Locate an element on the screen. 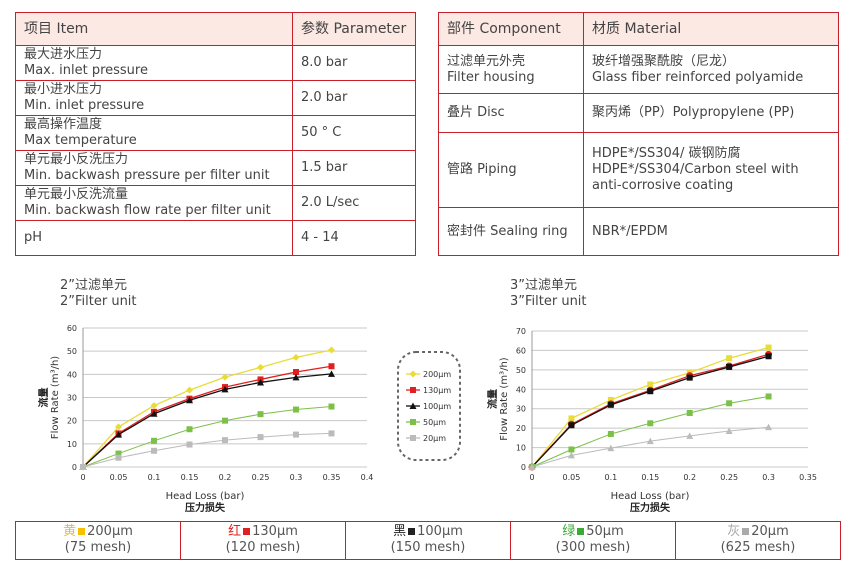  filter-size: 50µm is located at coordinates (605, 531).